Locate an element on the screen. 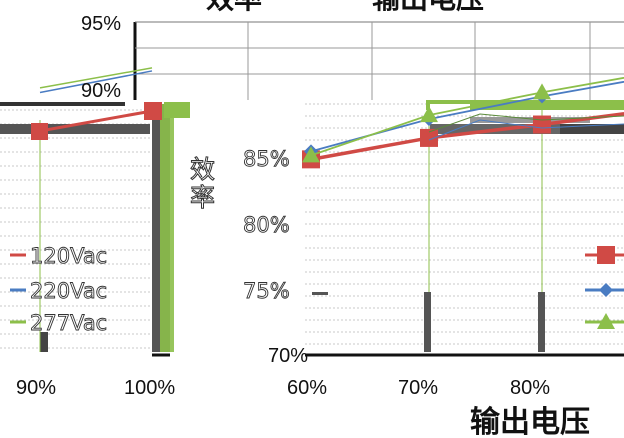 This screenshot has width=624, height=438. legend-label-120Vac: 120Vac is located at coordinates (68, 256).